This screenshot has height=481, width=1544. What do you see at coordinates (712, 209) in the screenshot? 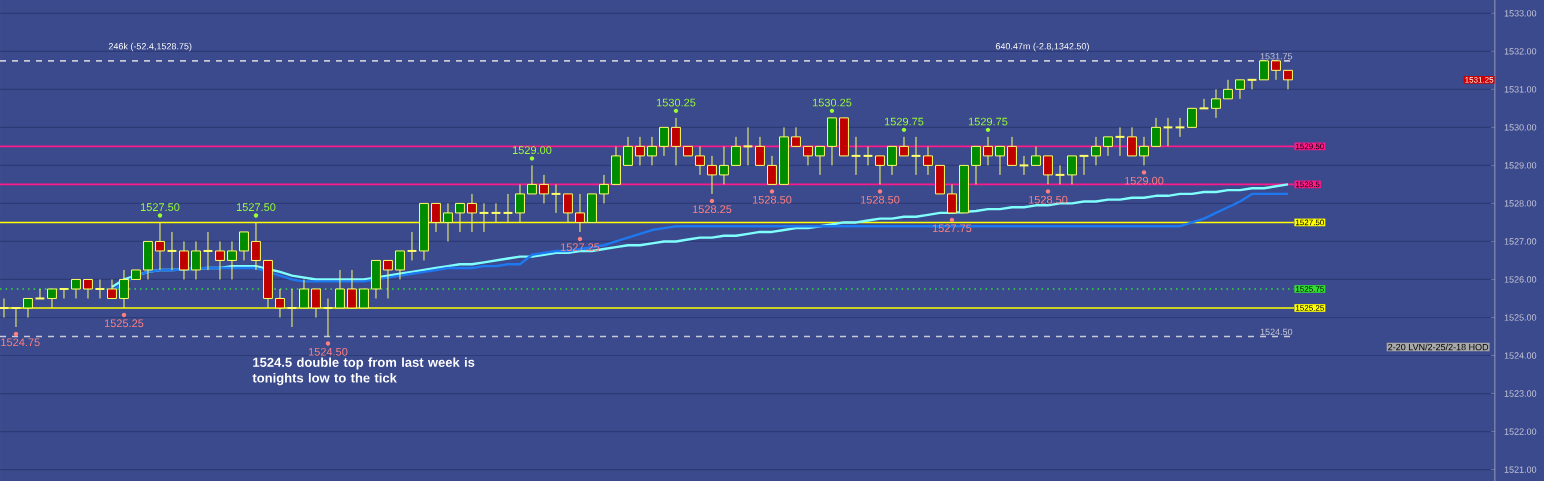
I see `annotation: 1528.25` at bounding box center [712, 209].